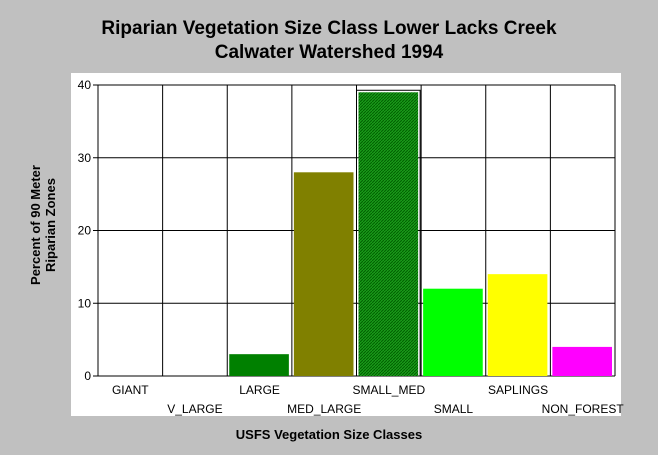 This screenshot has height=455, width=658. I want to click on y-axis-ticks: 0 10 20 30 40, so click(88, 230).